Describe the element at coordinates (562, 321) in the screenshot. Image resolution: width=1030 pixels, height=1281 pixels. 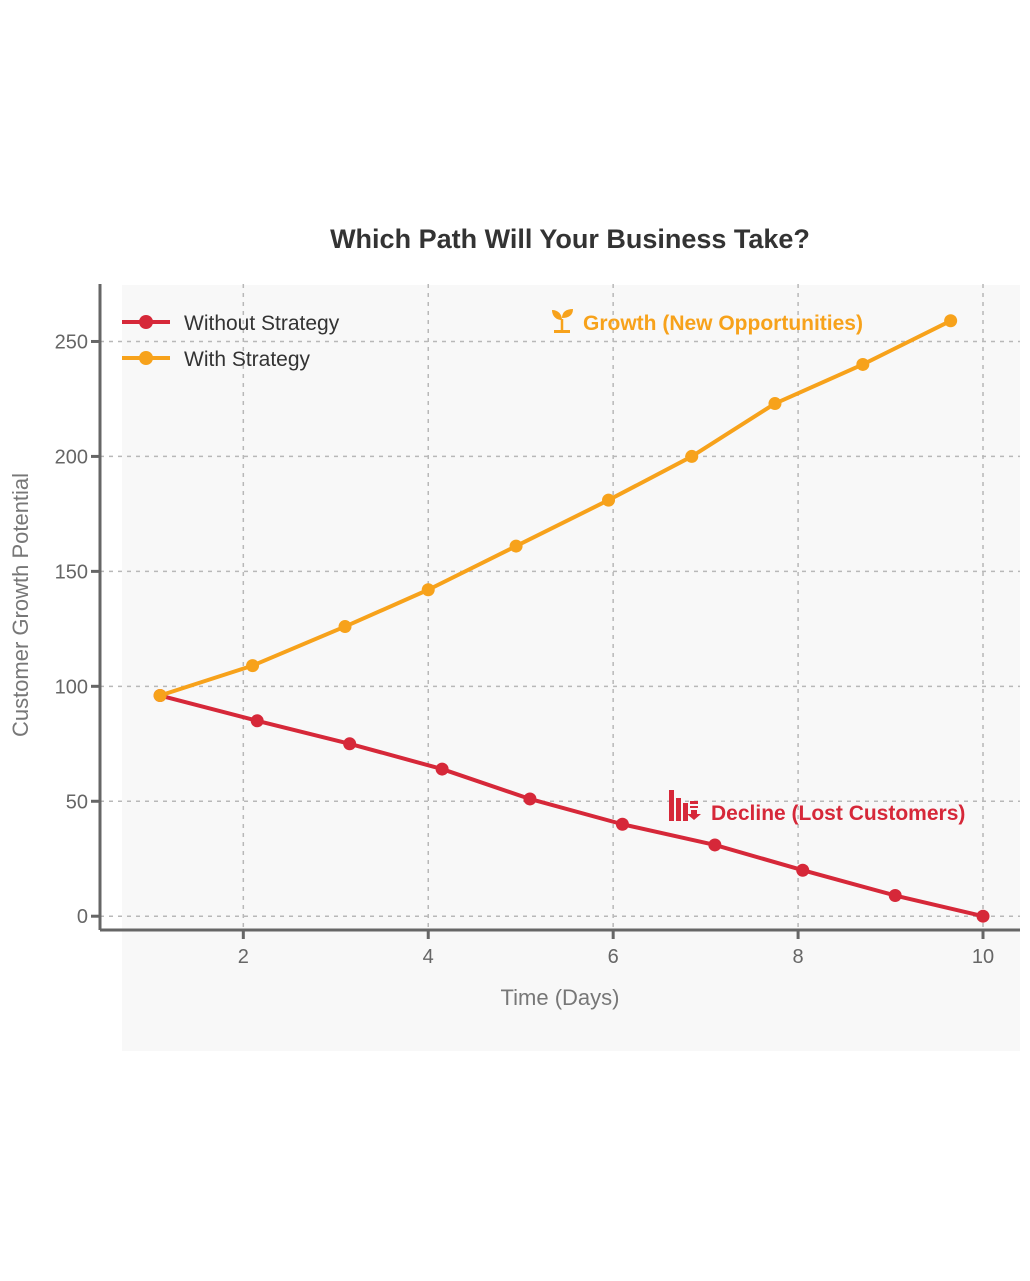
I see `seedling-icon` at that location.